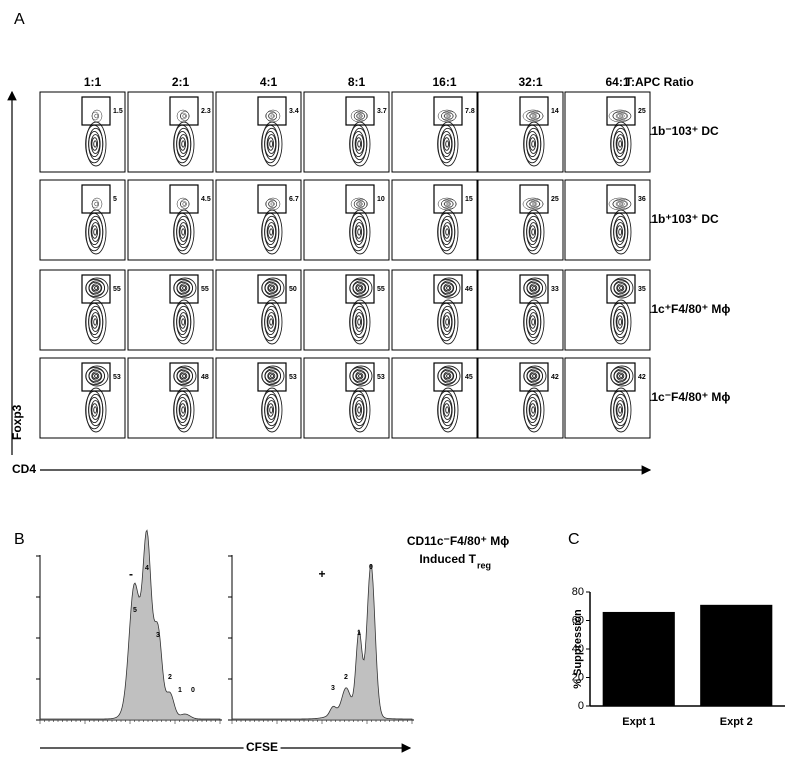 This screenshot has height=761, width=800. Describe the element at coordinates (642, 377) in the screenshot. I see `gate-value: 42` at that location.